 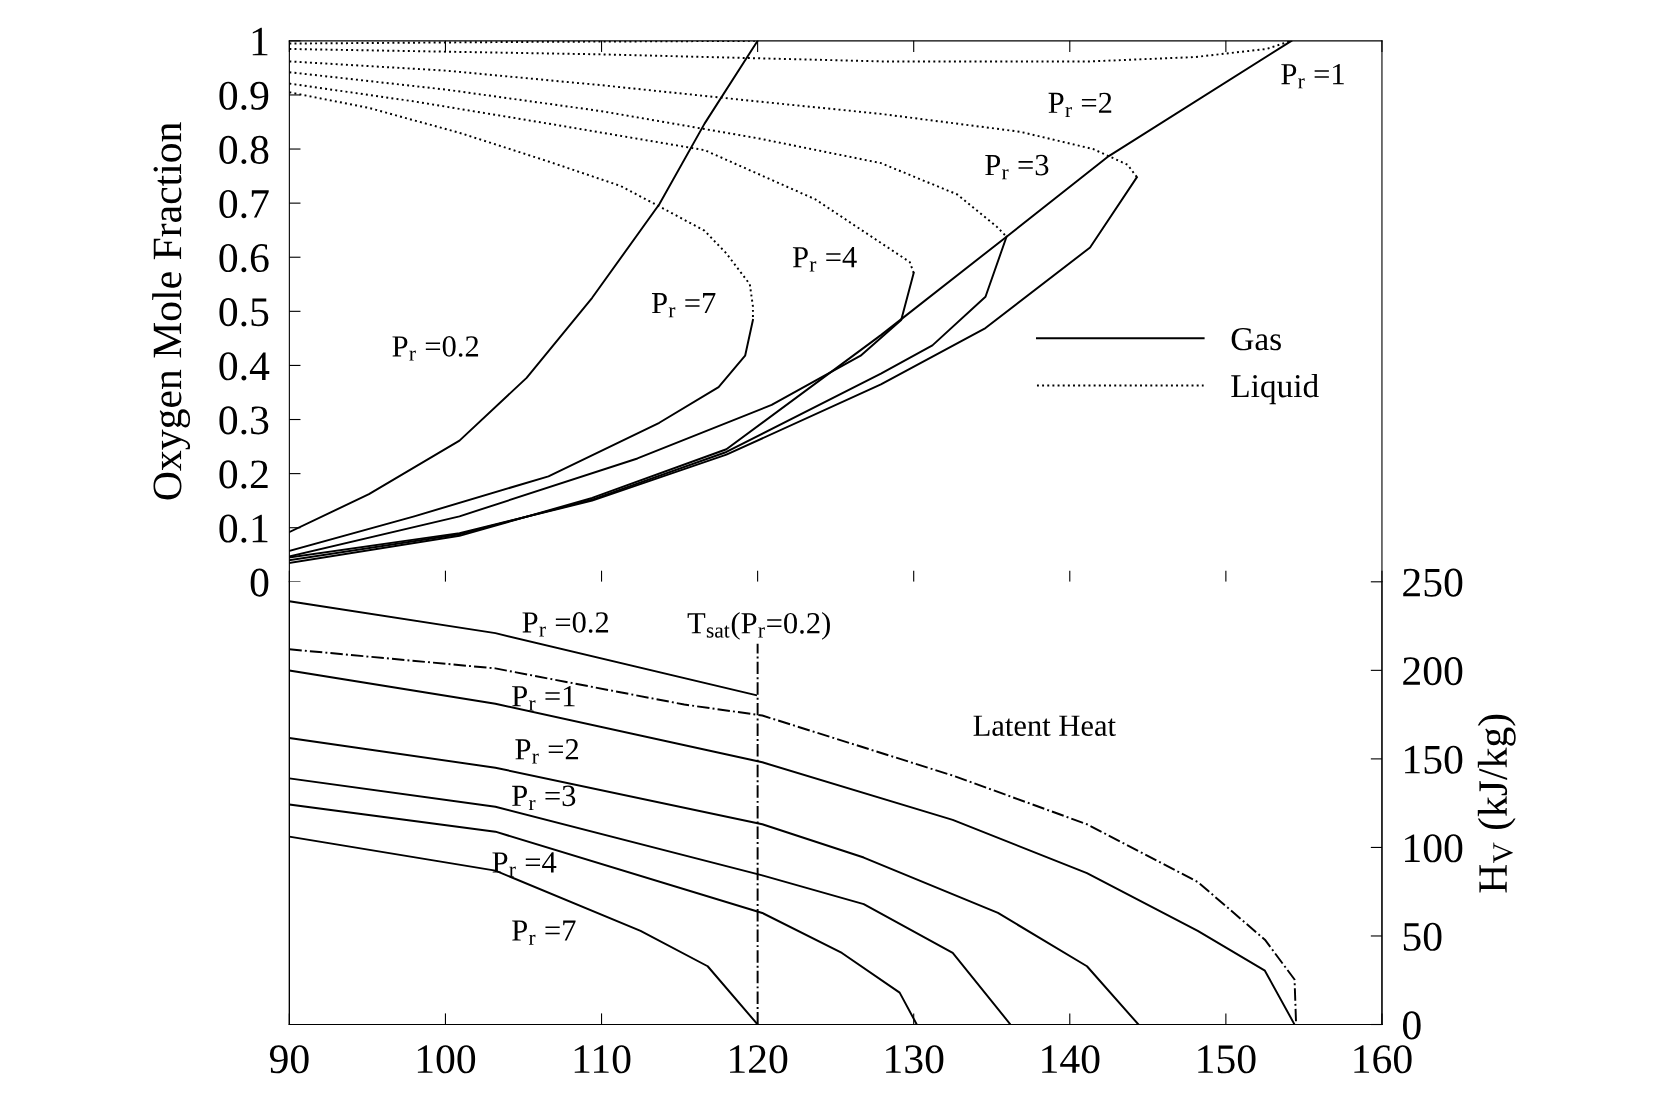 I want to click on y-tick-label: 0.4, so click(x=244, y=366).